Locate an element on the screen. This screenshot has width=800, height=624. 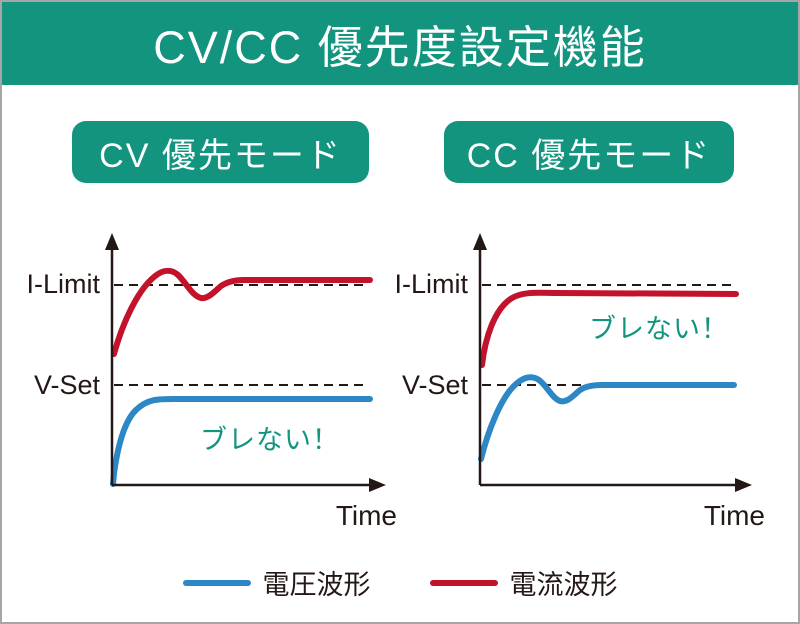
current-line-swatch-icon is located at coordinates (463, 582).